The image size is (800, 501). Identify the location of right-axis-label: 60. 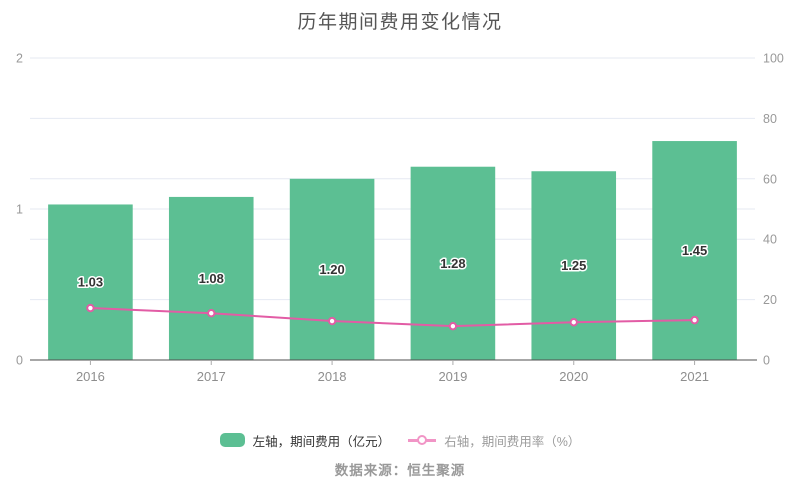
(770, 179).